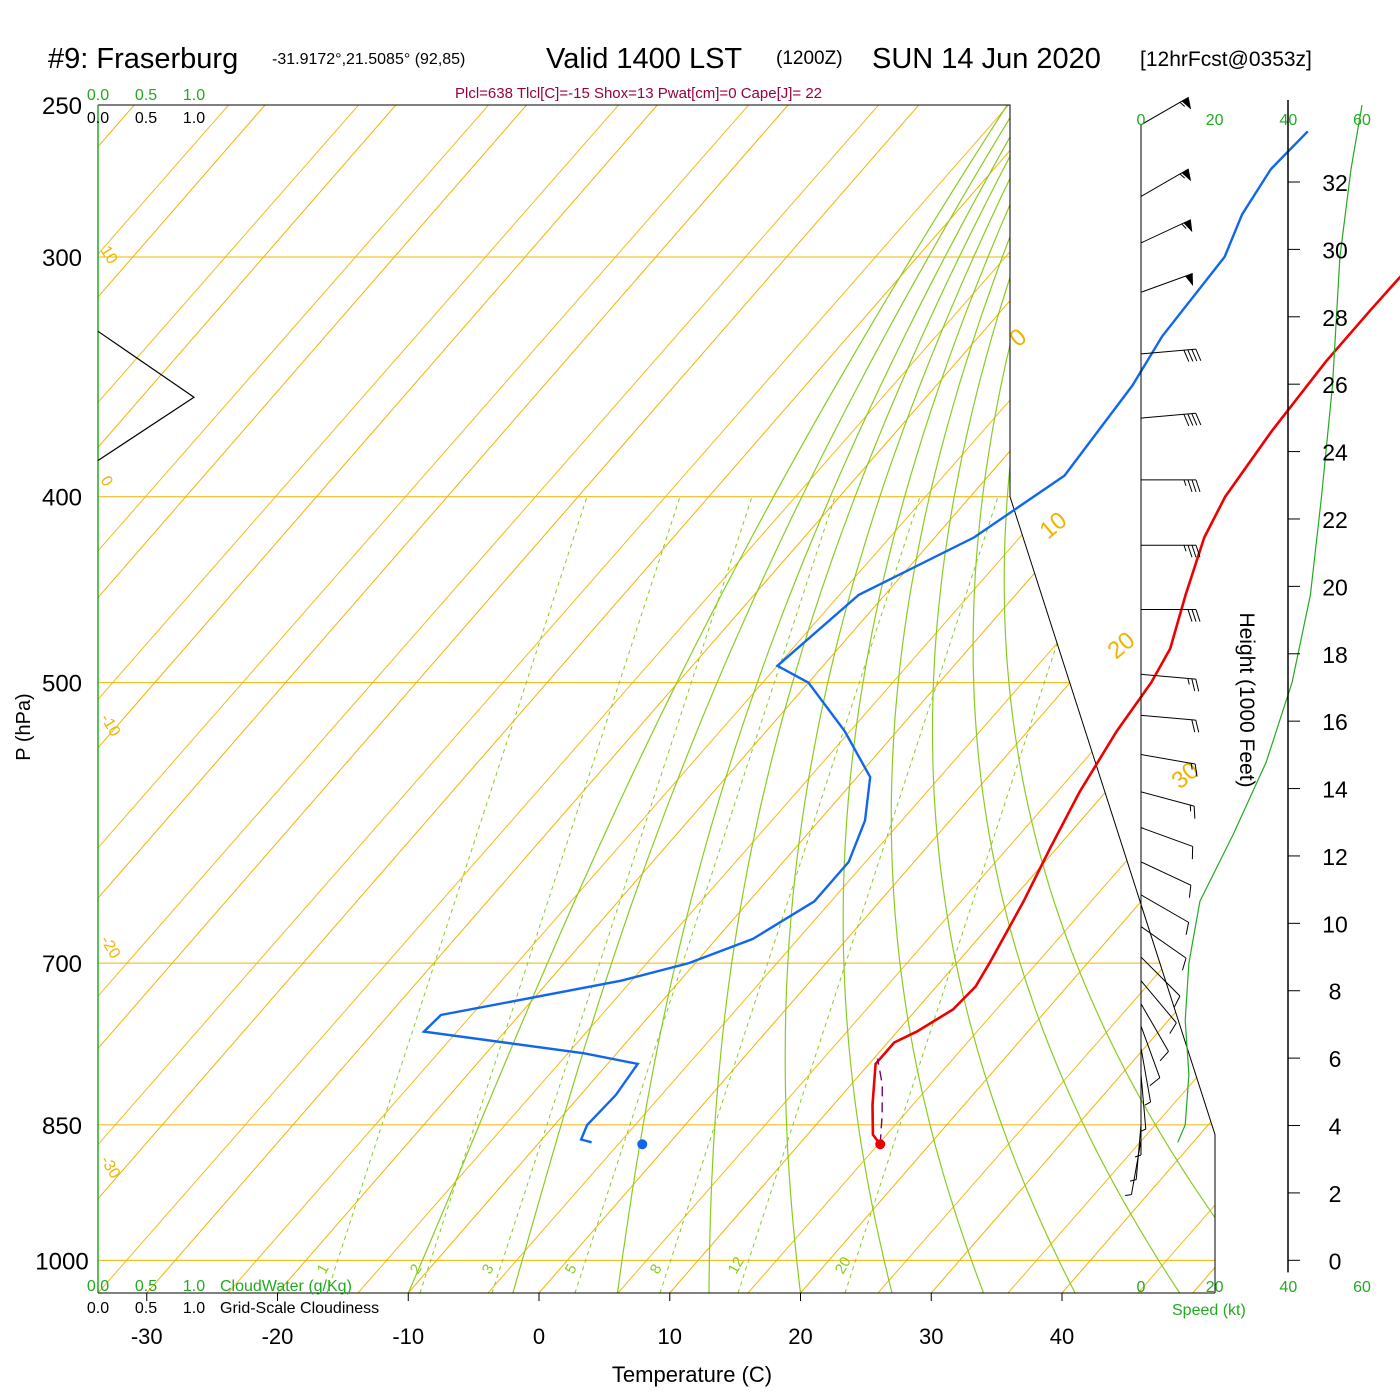  What do you see at coordinates (1215, 1287) in the screenshot?
I see `speed-tick-bottom: 20` at bounding box center [1215, 1287].